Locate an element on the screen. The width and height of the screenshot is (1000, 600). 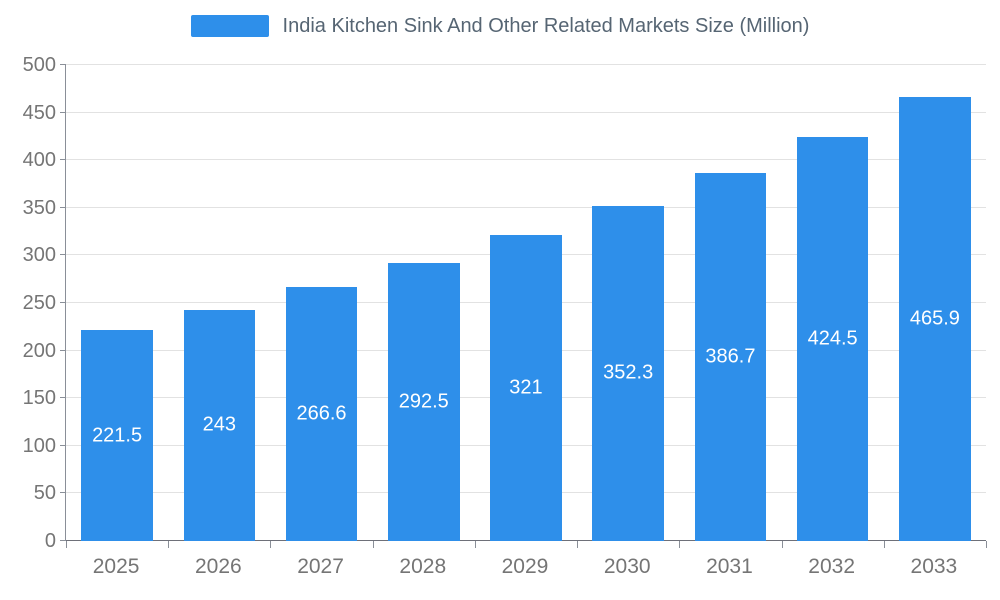
y-tick-label: 150 is located at coordinates (39, 398).